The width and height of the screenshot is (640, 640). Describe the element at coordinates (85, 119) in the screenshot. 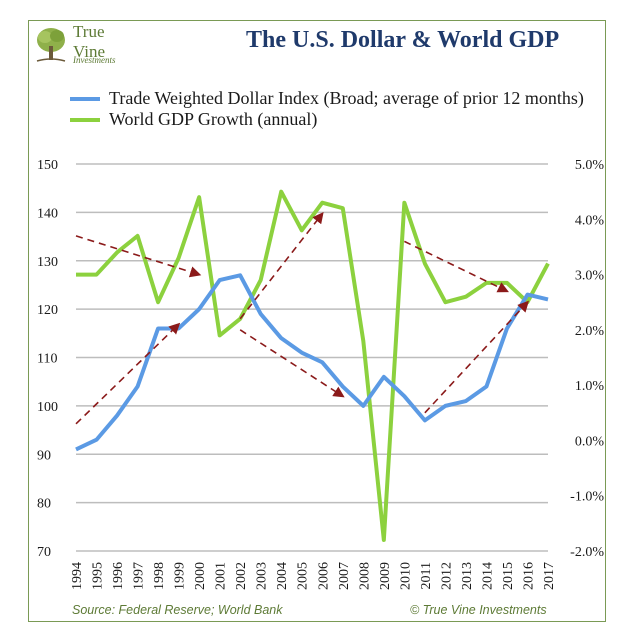

I see `legend-swatch-gdp` at that location.